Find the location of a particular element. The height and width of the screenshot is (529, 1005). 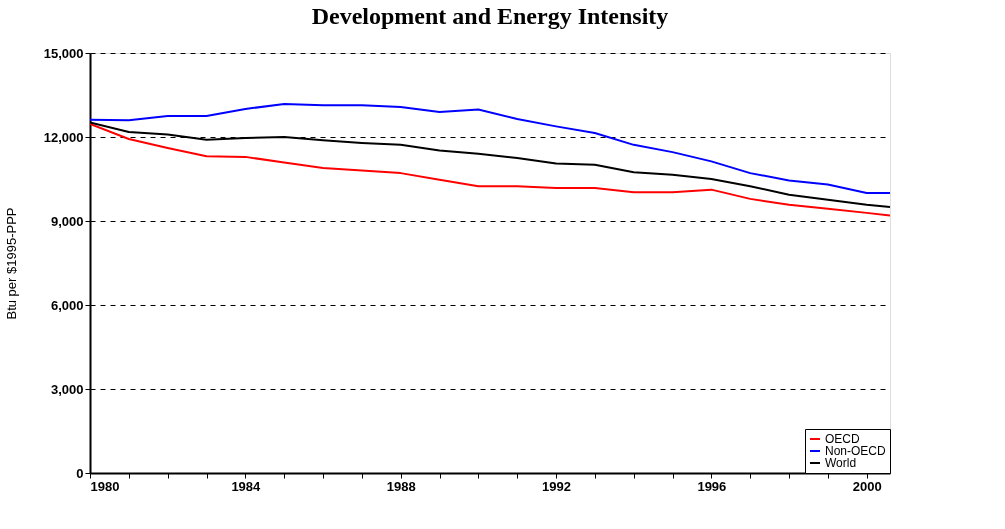

line-series is located at coordinates (490, 148).